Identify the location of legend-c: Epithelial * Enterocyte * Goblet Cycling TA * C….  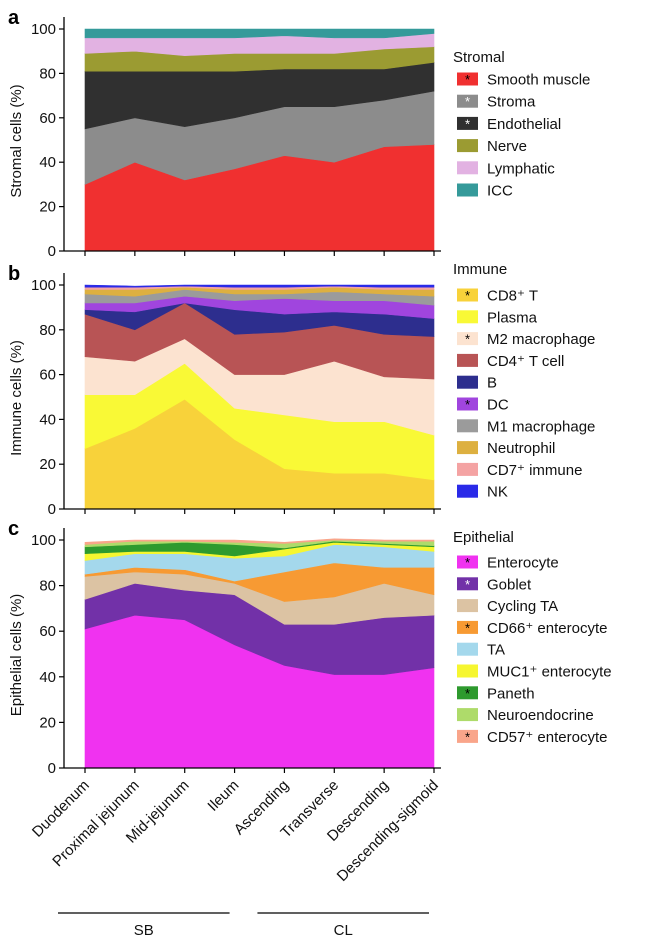
(532, 637).